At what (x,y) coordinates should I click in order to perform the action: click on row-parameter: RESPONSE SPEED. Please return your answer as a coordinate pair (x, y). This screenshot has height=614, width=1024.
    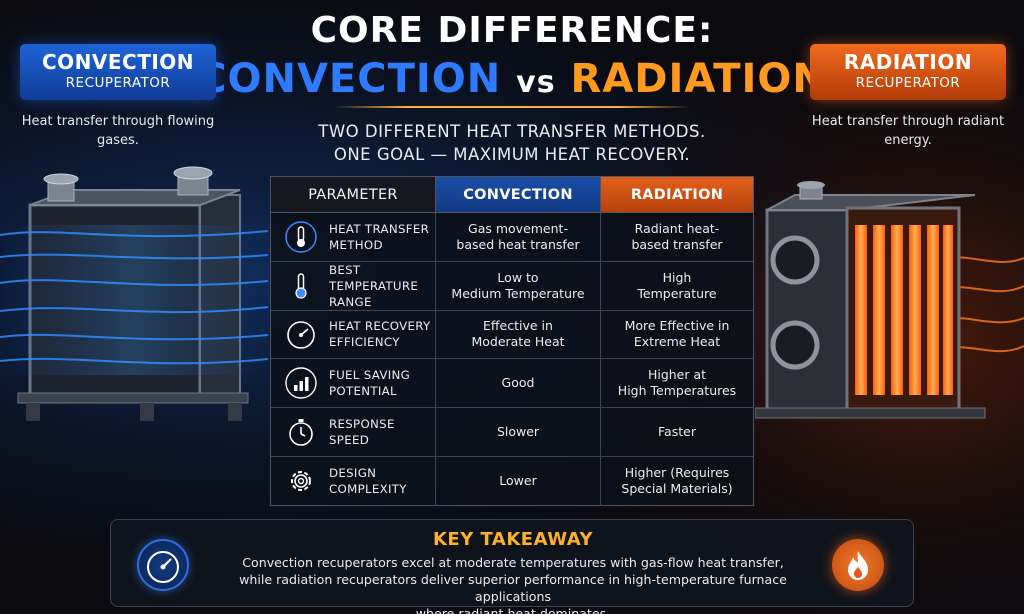
    Looking at the image, I should click on (353, 432).